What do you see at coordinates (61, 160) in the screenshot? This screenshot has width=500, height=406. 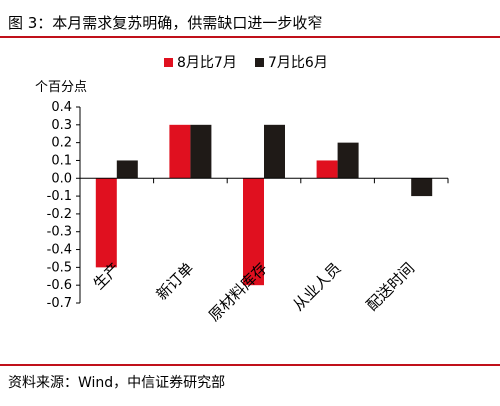 I see `y-tick-label: 0.1` at bounding box center [61, 160].